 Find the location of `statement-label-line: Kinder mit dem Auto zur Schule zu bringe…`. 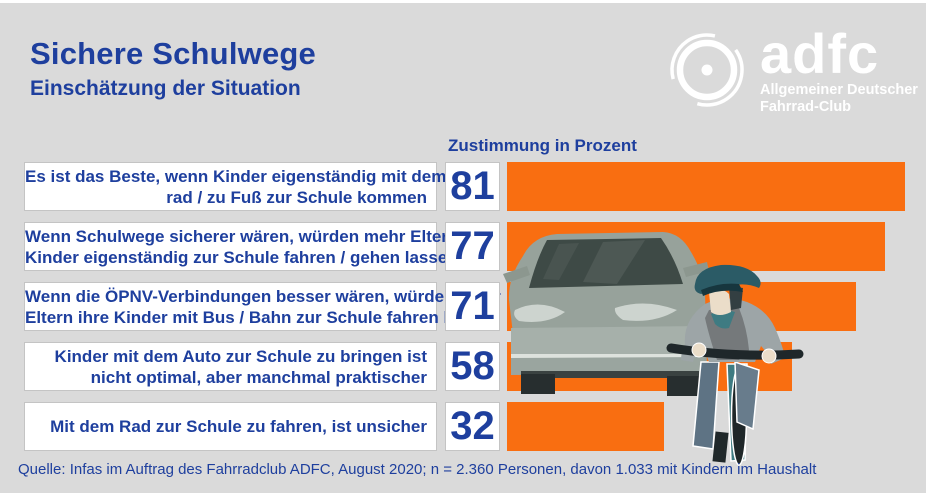

statement-label-line: Kinder mit dem Auto zur Schule zu bringe… is located at coordinates (240, 356).